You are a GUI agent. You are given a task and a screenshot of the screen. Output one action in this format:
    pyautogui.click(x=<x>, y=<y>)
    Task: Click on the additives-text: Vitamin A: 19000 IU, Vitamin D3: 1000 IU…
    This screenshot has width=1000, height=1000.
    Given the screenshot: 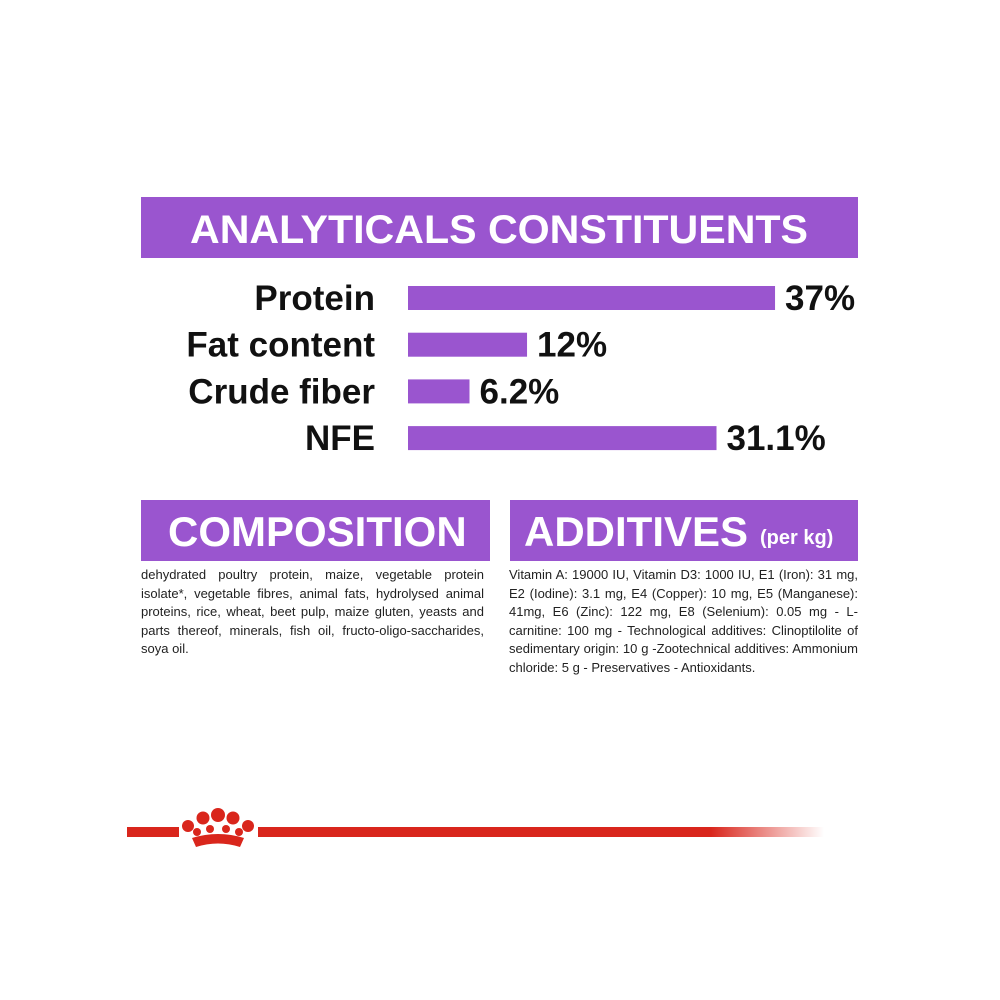 What is the action you would take?
    pyautogui.click(x=683, y=621)
    